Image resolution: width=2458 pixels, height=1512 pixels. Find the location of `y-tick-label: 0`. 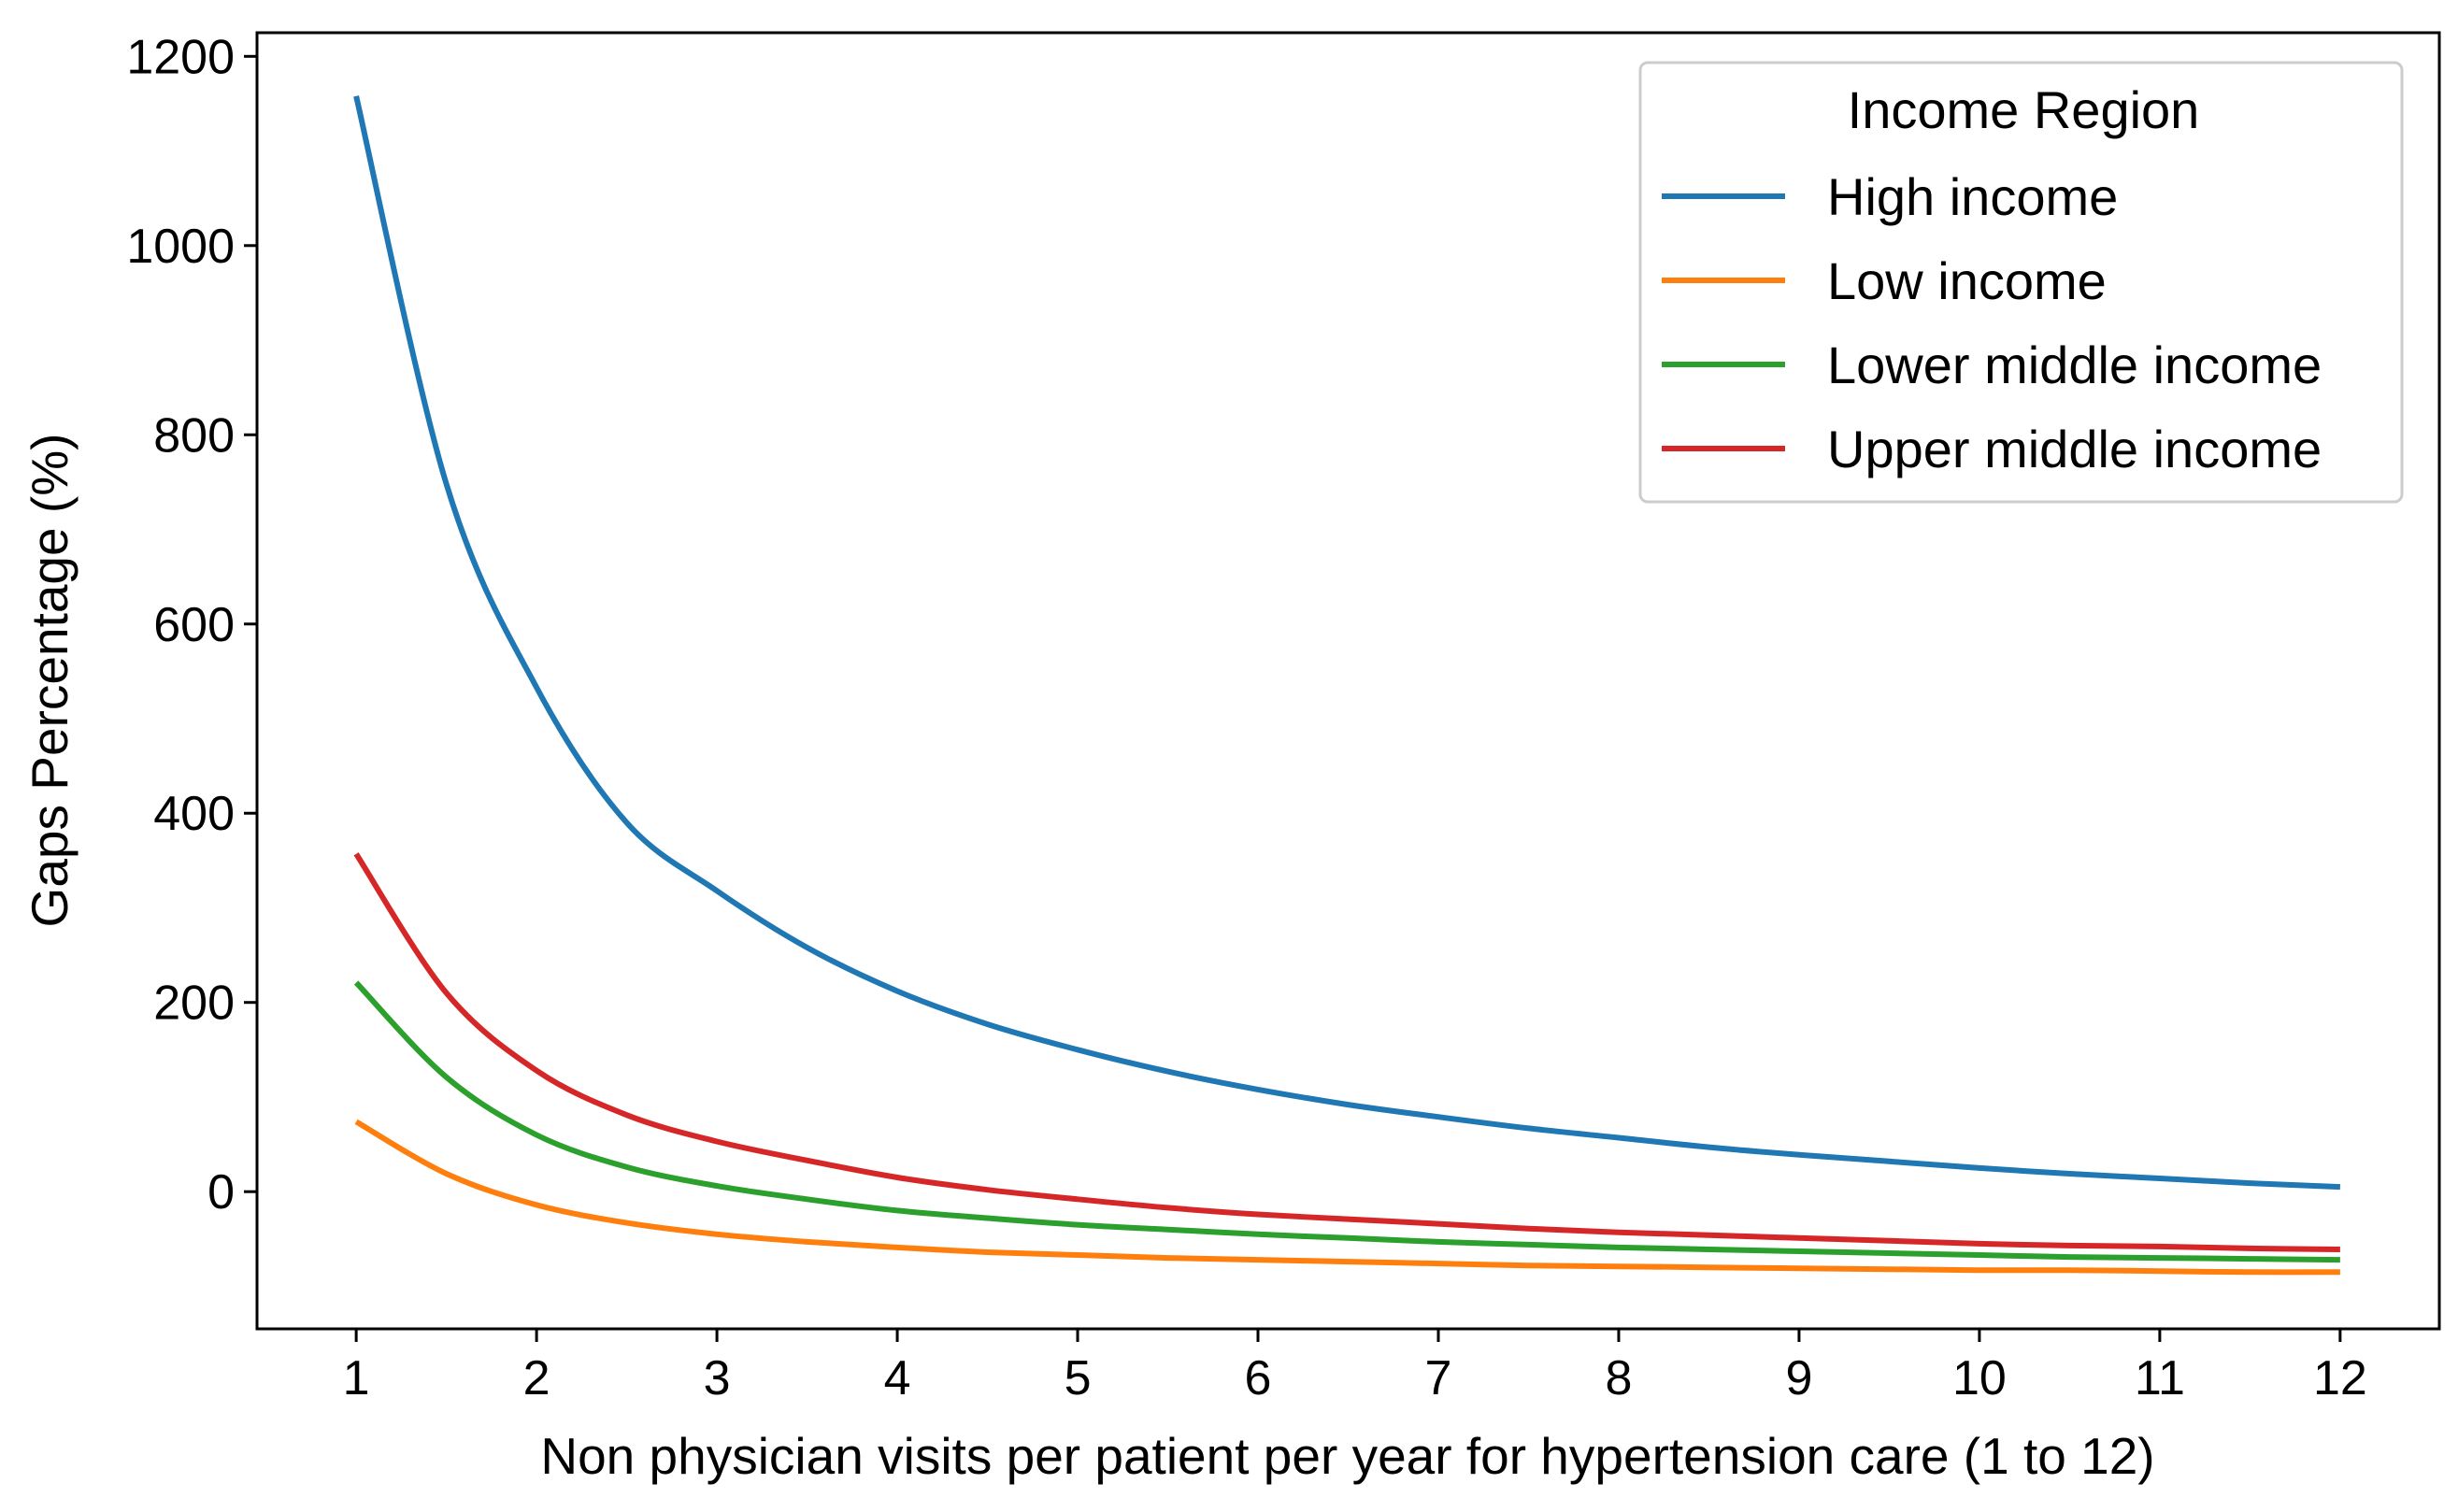

y-tick-label: 0 is located at coordinates (221, 1192).